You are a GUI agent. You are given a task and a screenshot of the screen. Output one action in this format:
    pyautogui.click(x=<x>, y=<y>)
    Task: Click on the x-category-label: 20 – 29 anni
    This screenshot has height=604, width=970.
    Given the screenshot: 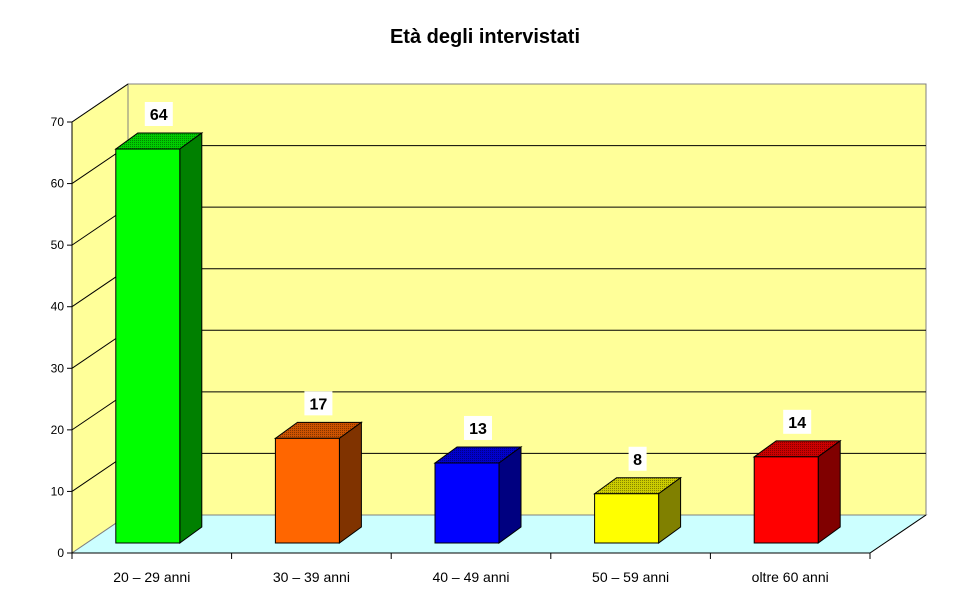 What is the action you would take?
    pyautogui.click(x=151, y=577)
    